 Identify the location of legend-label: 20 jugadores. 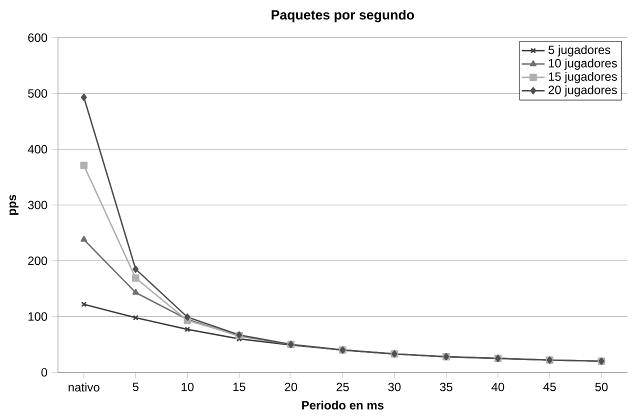
(582, 91).